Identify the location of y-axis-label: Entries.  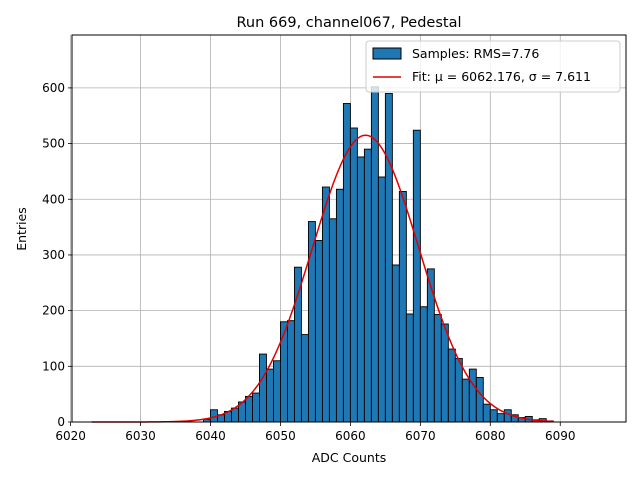
(21, 229).